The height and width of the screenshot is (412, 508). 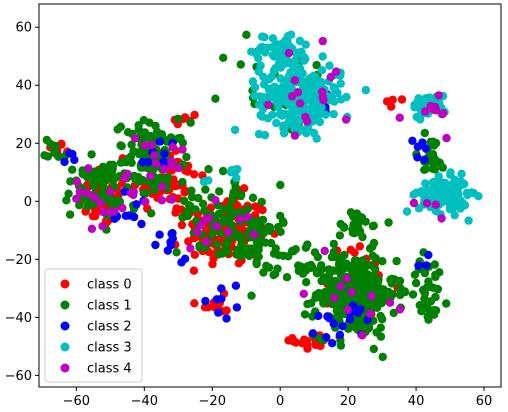 I want to click on y-tick-label: 0, so click(x=28, y=202).